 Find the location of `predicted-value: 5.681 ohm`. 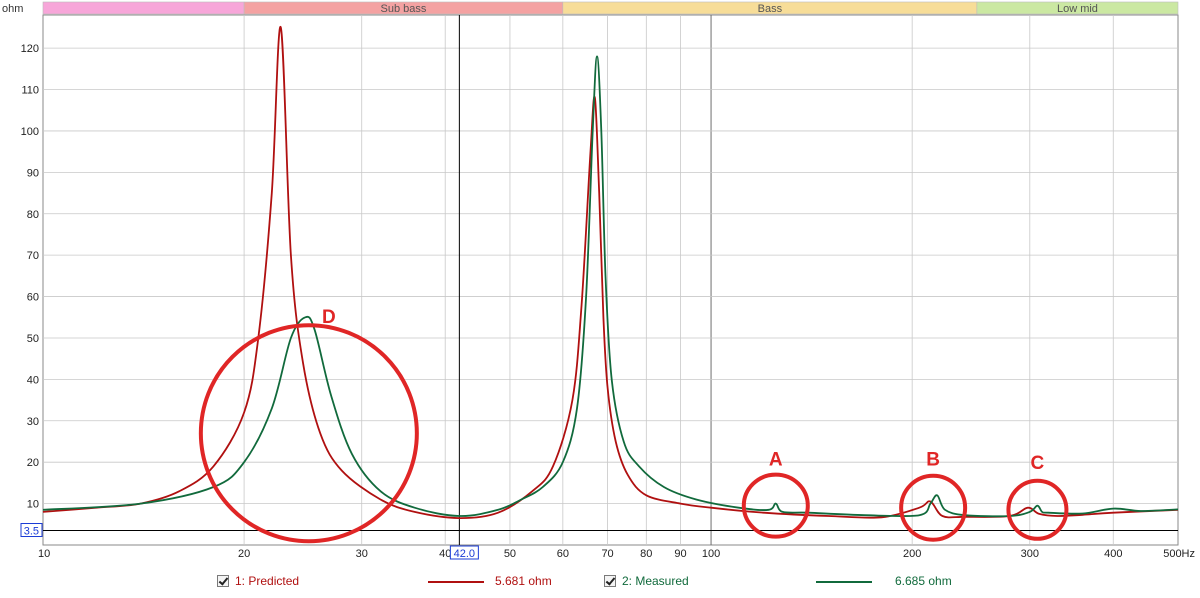

predicted-value: 5.681 ohm is located at coordinates (523, 581).